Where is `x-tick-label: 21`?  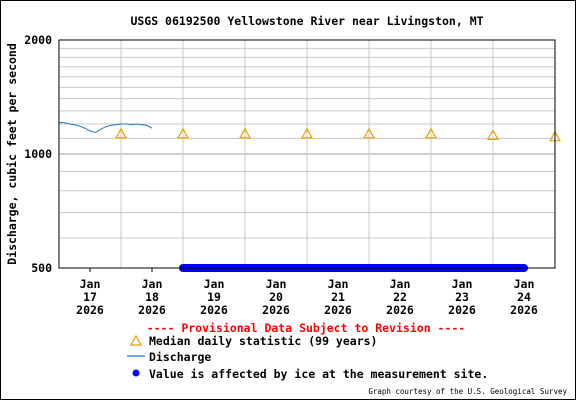 x-tick-label: 21 is located at coordinates (338, 297).